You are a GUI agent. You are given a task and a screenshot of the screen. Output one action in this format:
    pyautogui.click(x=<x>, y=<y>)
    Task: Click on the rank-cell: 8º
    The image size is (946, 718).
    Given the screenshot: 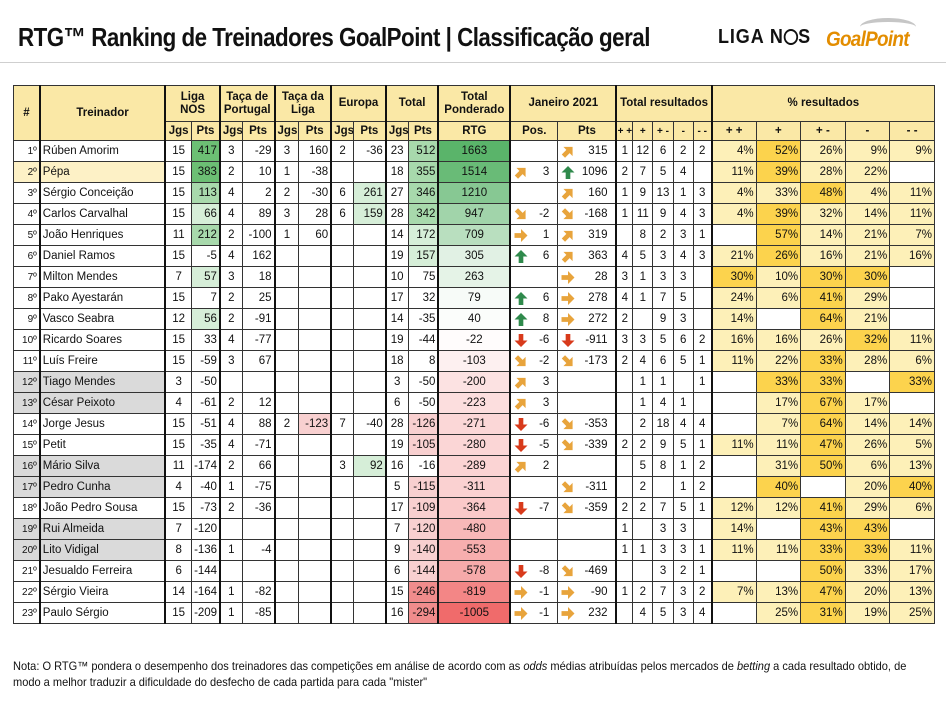 What is the action you would take?
    pyautogui.click(x=26, y=298)
    